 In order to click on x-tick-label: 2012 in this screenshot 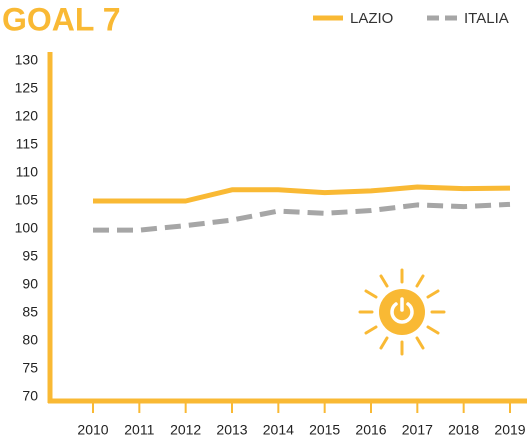, I will do `click(185, 430)`.